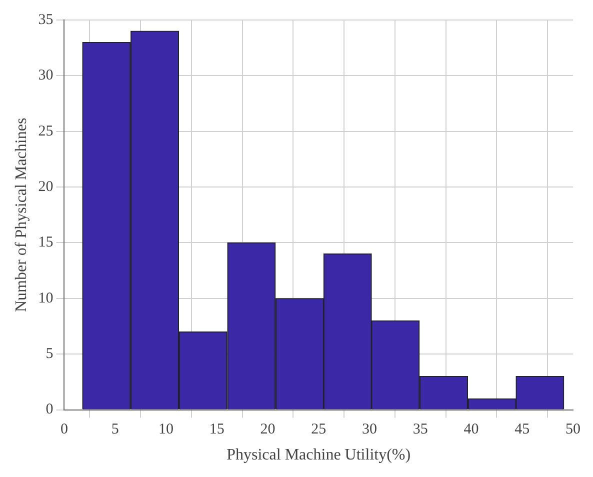 The width and height of the screenshot is (593, 477). Describe the element at coordinates (522, 430) in the screenshot. I see `x-tick-label: 45` at that location.